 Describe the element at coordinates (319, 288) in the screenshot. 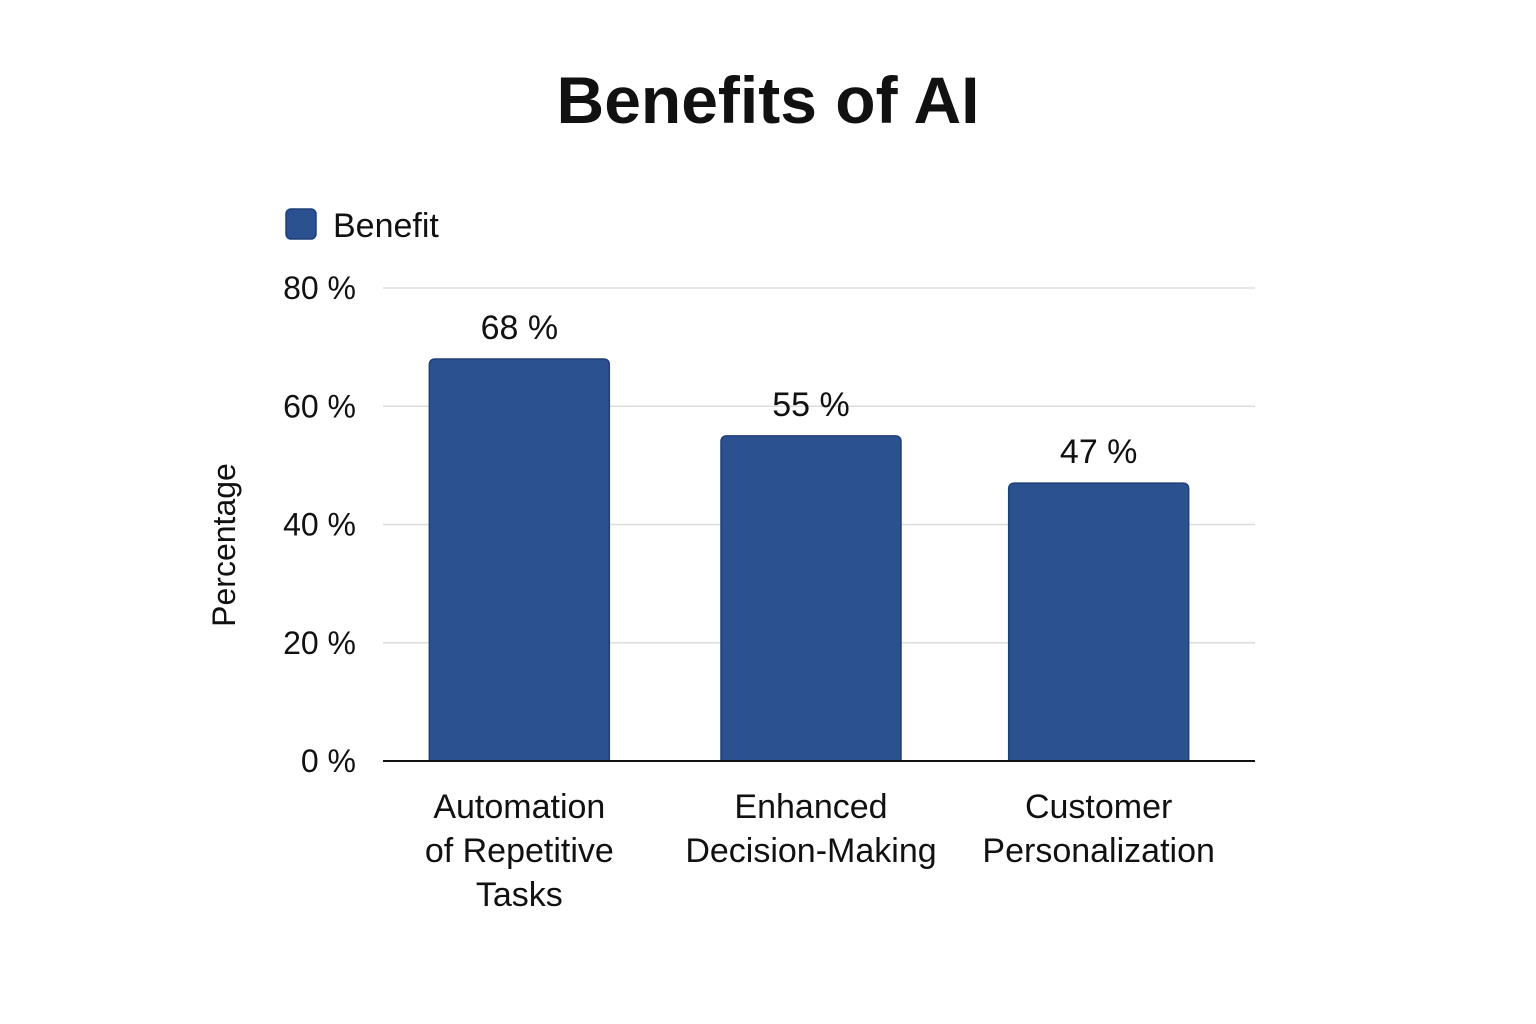

I see `y-tick-label: 80 %` at that location.